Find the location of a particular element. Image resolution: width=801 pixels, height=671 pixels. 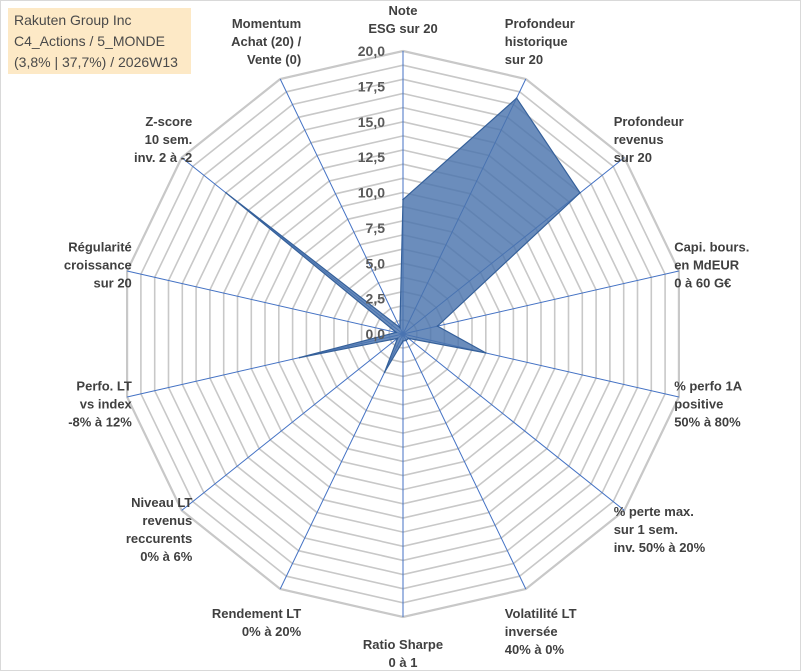

axis-label: Régularité croissance sur 20 is located at coordinates (98, 264).